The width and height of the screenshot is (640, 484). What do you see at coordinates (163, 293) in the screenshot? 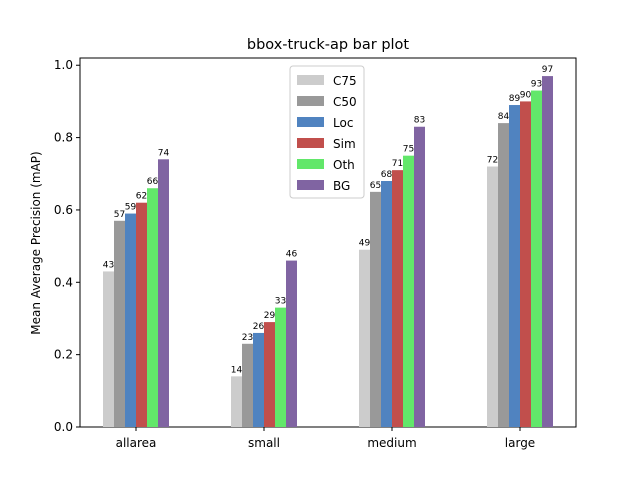
I see `bar-bg-allarea` at bounding box center [163, 293].